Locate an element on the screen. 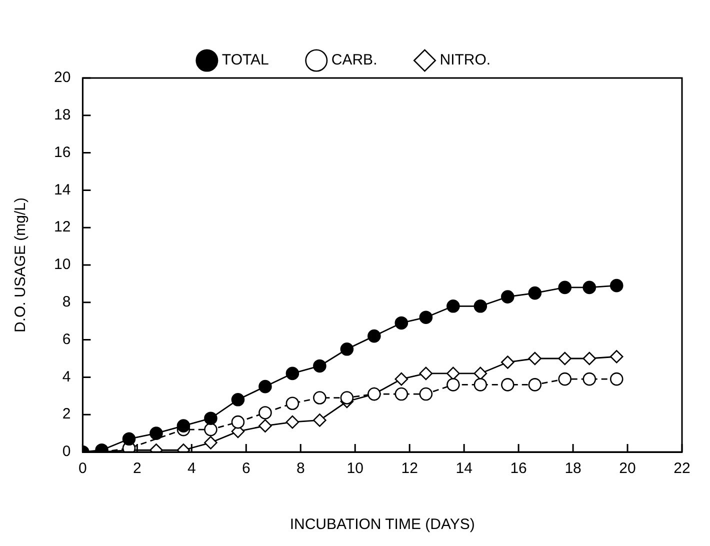  legend-label: CARB. is located at coordinates (354, 60).